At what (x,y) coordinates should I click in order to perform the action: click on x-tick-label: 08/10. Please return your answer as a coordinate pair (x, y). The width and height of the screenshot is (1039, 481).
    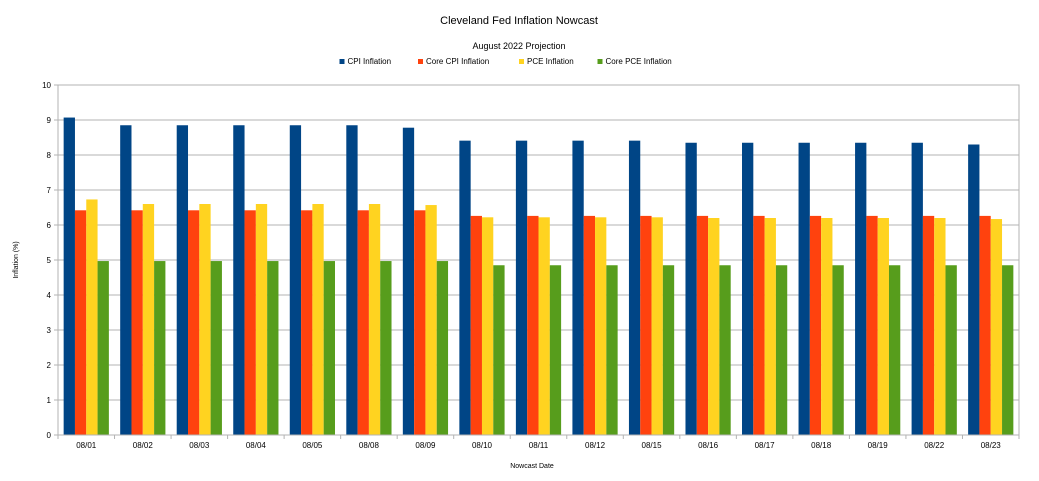
    Looking at the image, I should click on (482, 445).